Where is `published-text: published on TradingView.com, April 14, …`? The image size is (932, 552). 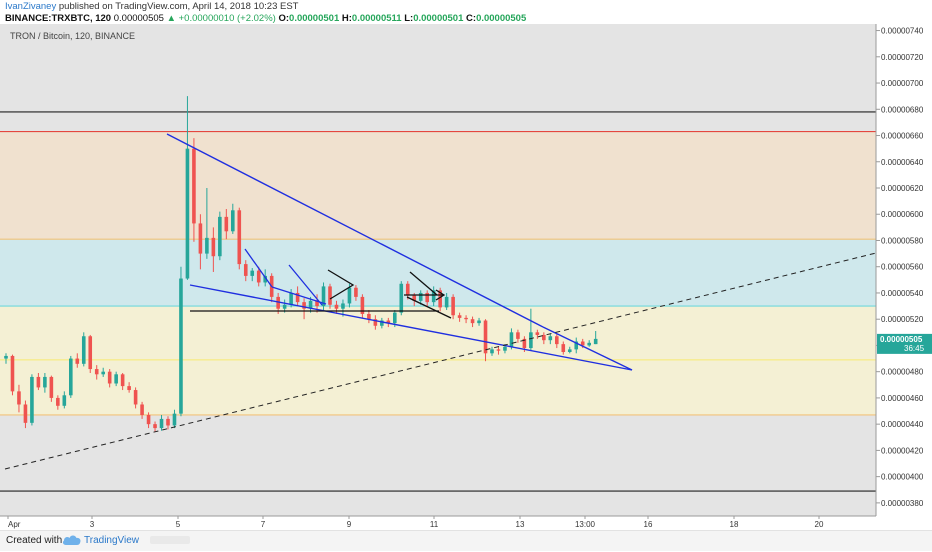 published-text: published on TradingView.com, April 14, … is located at coordinates (178, 6).